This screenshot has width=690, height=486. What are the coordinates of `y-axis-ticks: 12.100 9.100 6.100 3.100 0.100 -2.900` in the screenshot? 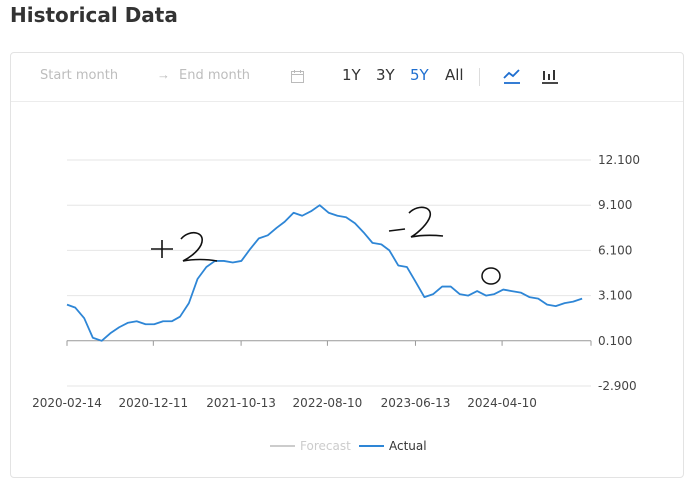 It's located at (619, 273).